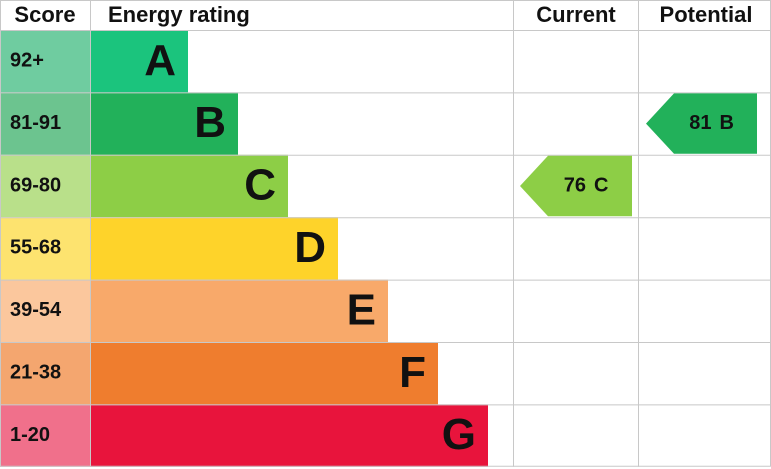 The width and height of the screenshot is (771, 469). I want to click on current-rating: C, so click(601, 185).